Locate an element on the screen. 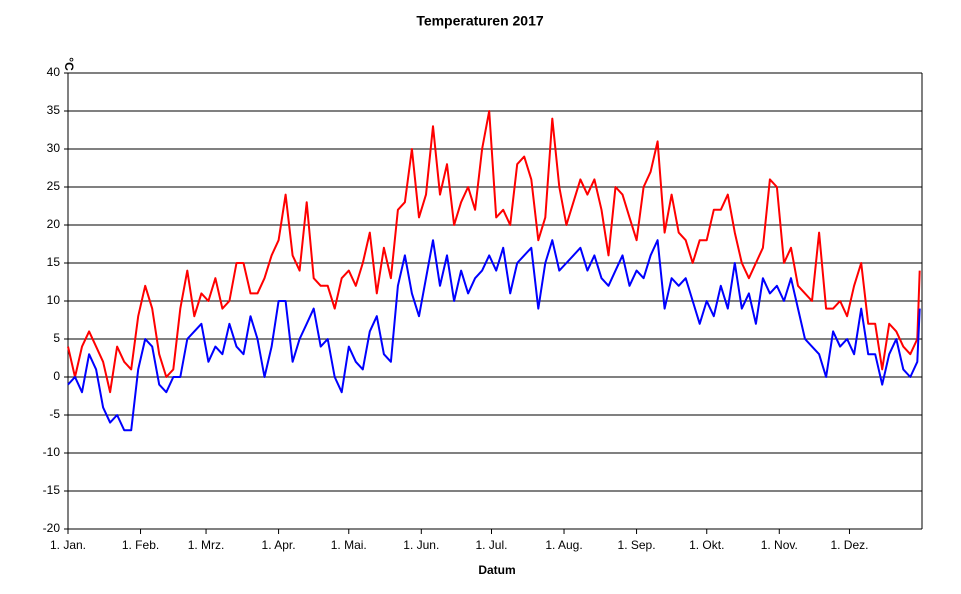 The image size is (961, 594). x-tick-label: 1. Feb. is located at coordinates (140, 545).